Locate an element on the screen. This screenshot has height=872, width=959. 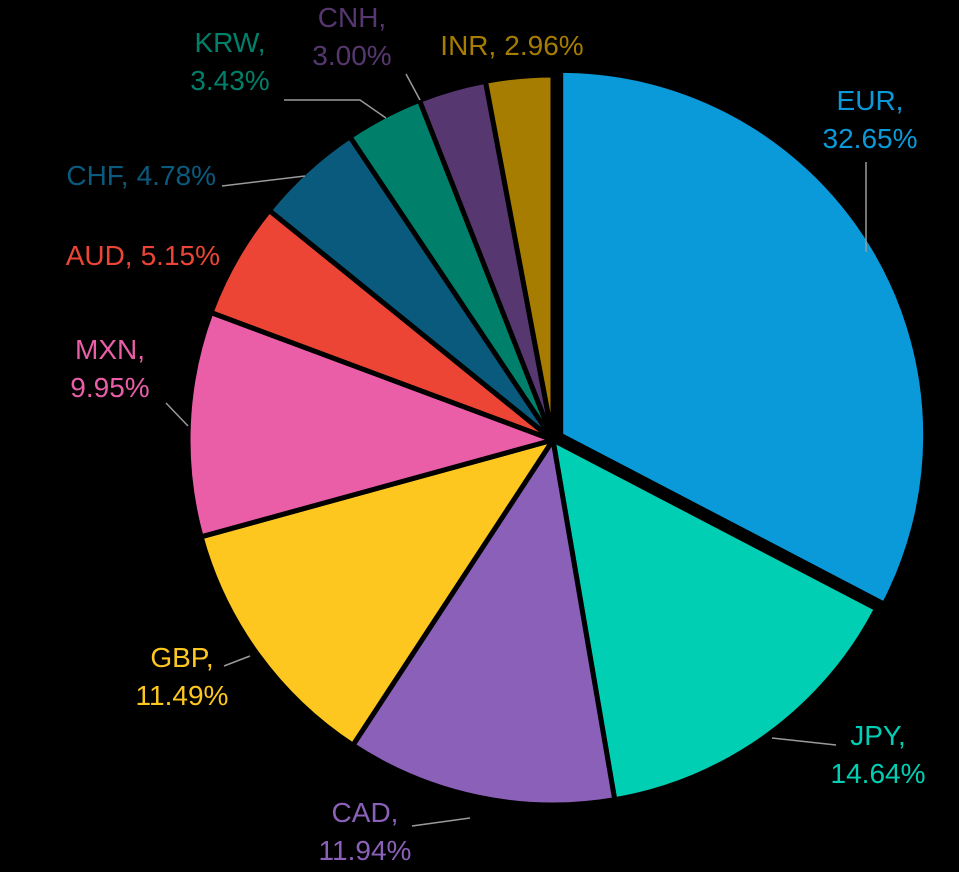
label-value: 32.65% is located at coordinates (870, 138).